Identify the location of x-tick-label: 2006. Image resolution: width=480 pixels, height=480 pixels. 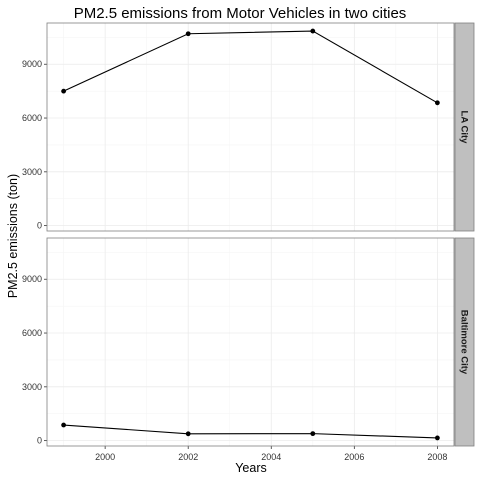
(354, 457).